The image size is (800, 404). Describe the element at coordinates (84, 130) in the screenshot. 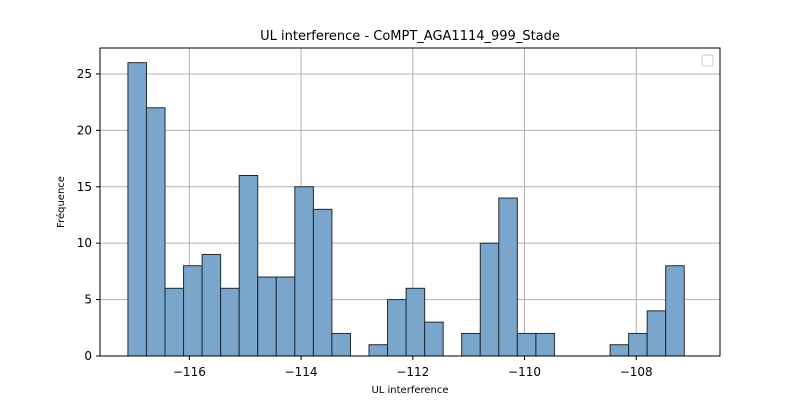

I see `y-tick-label: 20` at that location.